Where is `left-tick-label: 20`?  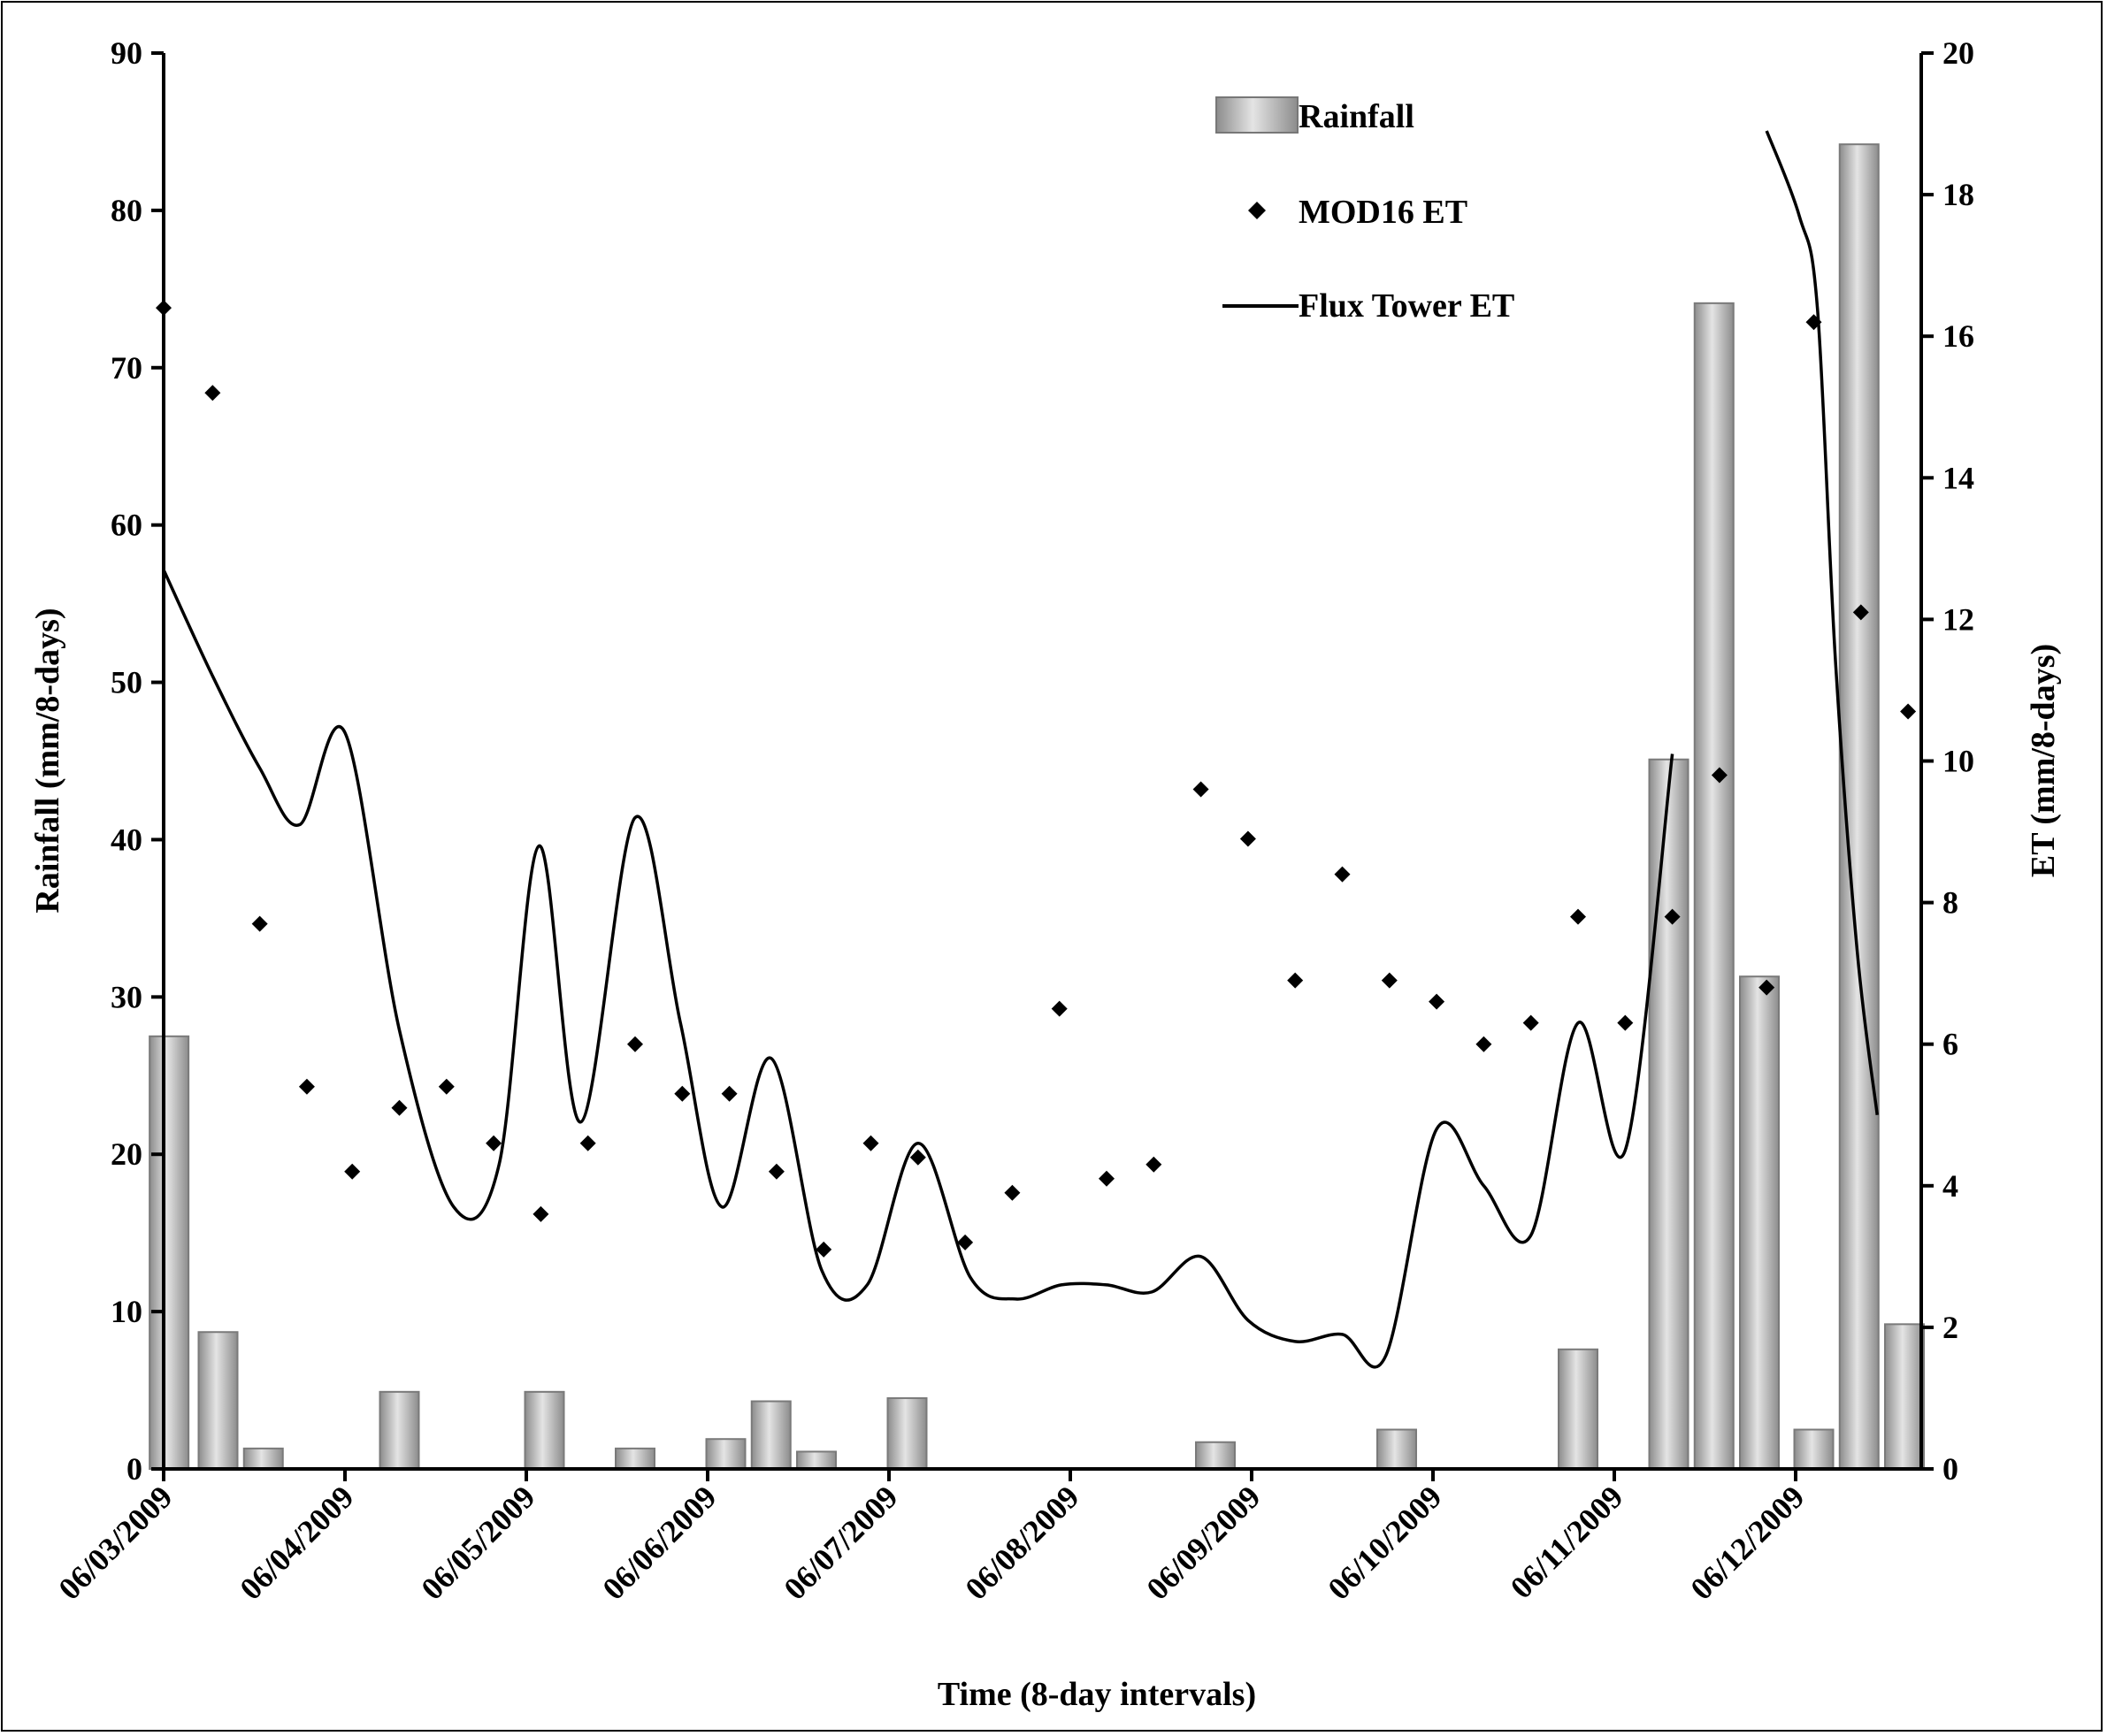 left-tick-label: 20 is located at coordinates (126, 1154).